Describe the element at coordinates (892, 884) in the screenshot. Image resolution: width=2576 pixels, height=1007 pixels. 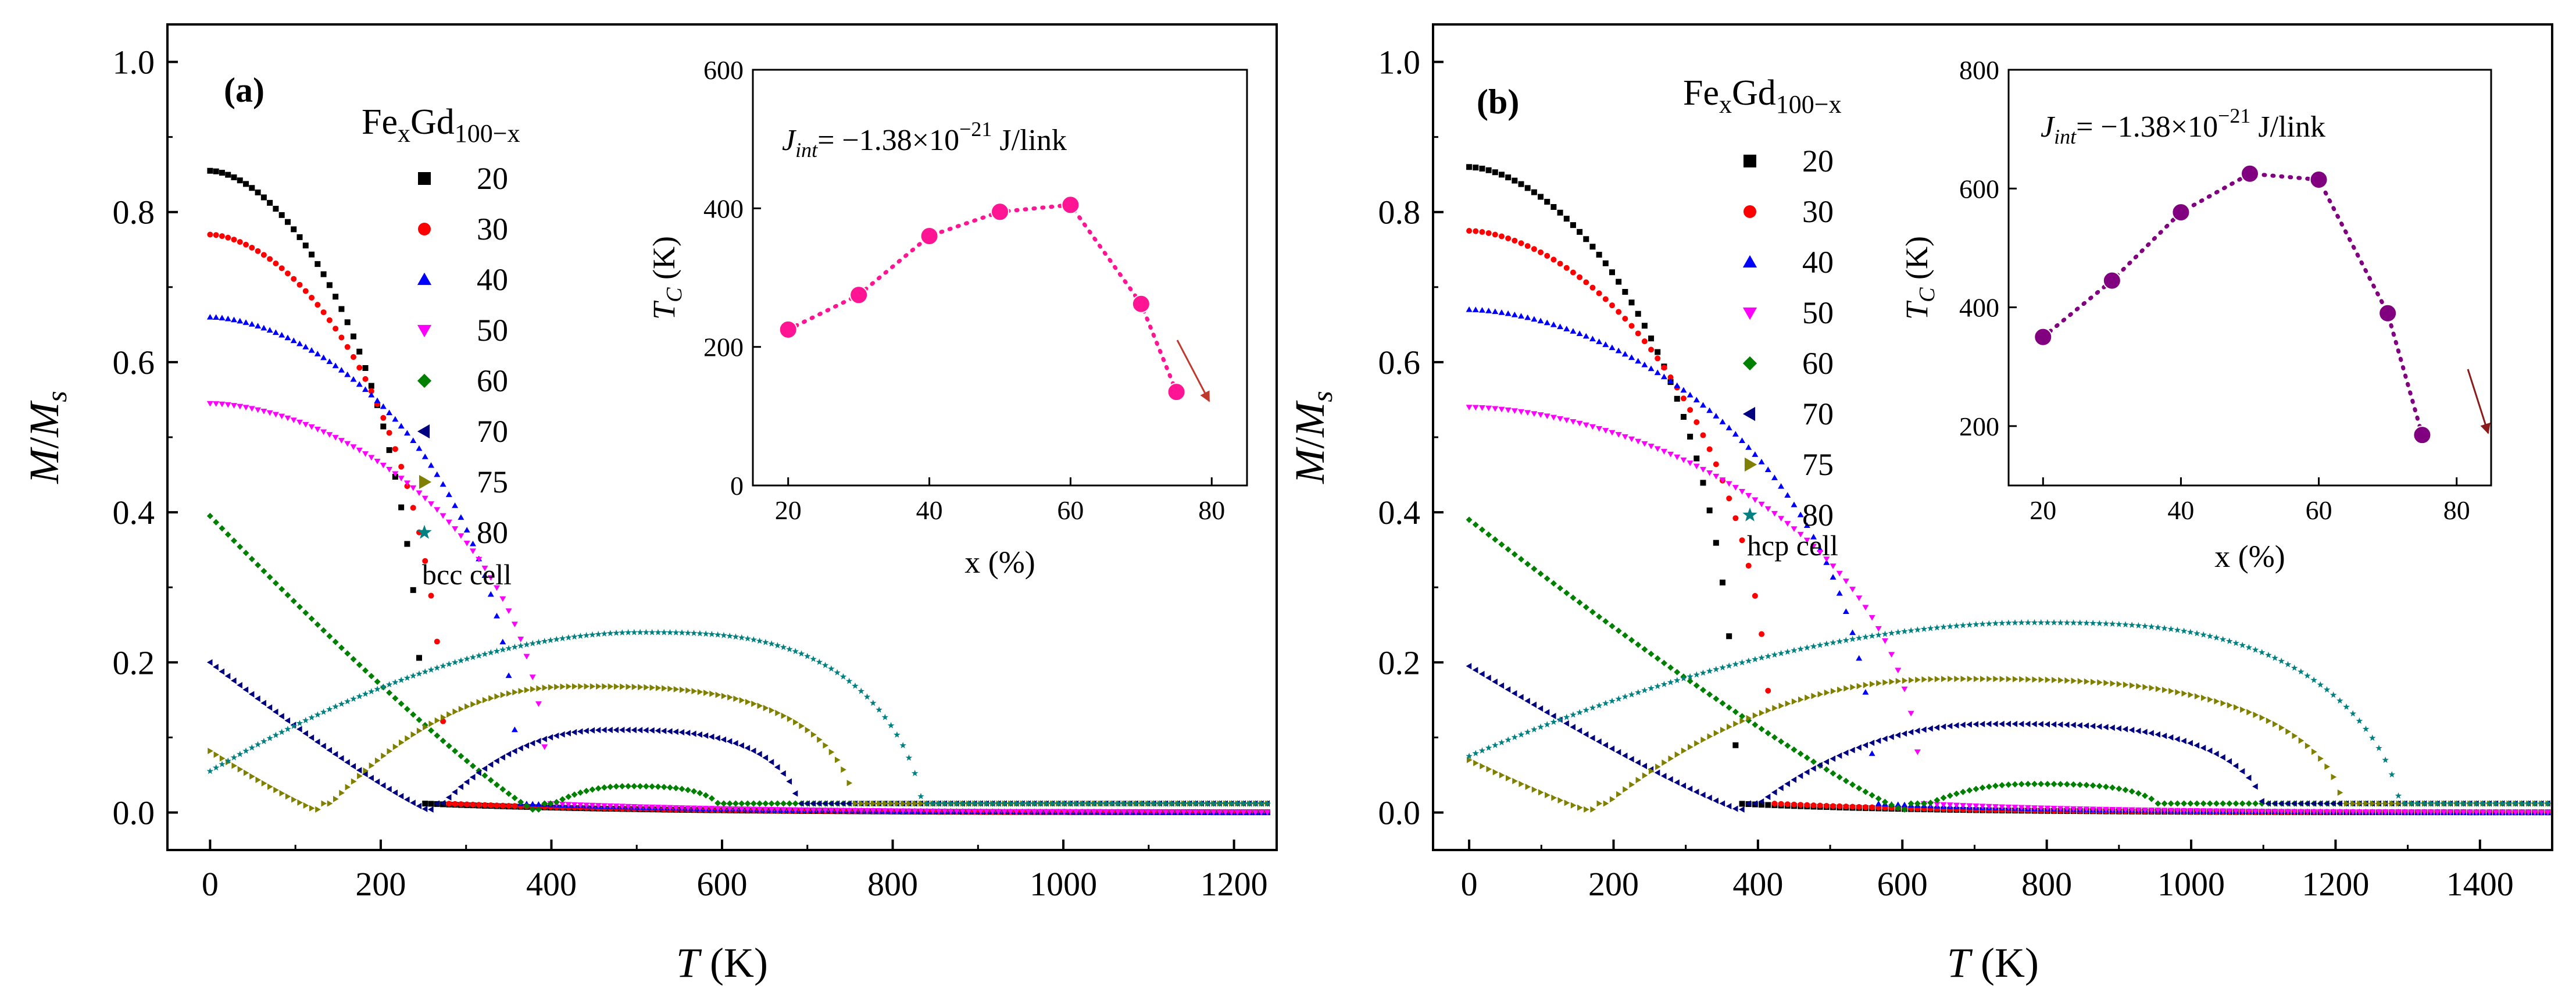
I see `x-tick-label: 800` at that location.